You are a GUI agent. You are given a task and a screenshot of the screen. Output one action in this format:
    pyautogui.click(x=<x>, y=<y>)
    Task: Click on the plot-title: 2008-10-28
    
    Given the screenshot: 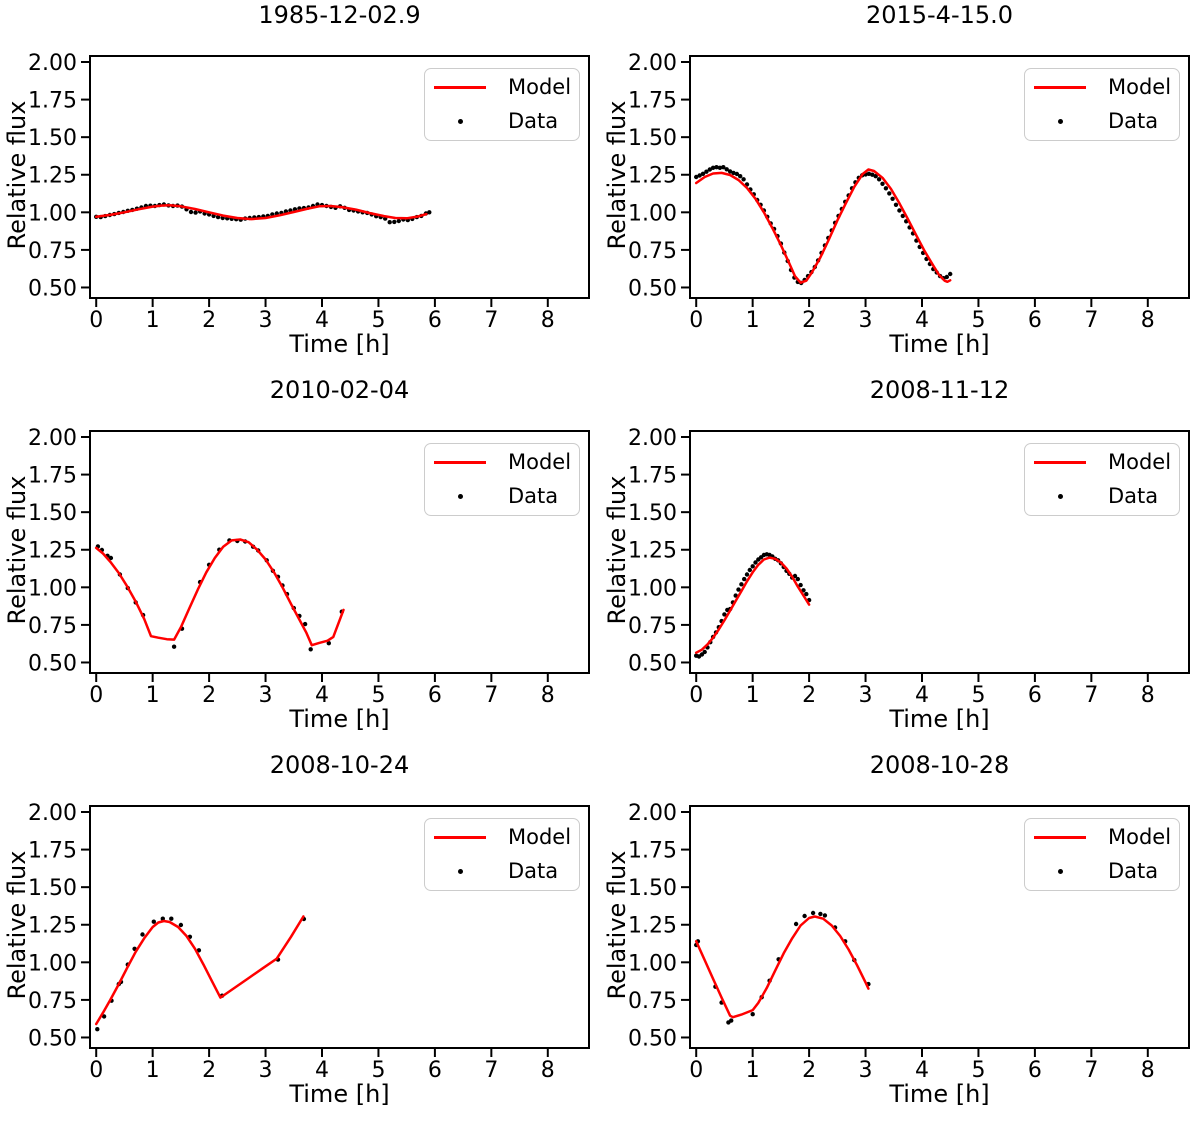 What is the action you would take?
    pyautogui.click(x=939, y=765)
    